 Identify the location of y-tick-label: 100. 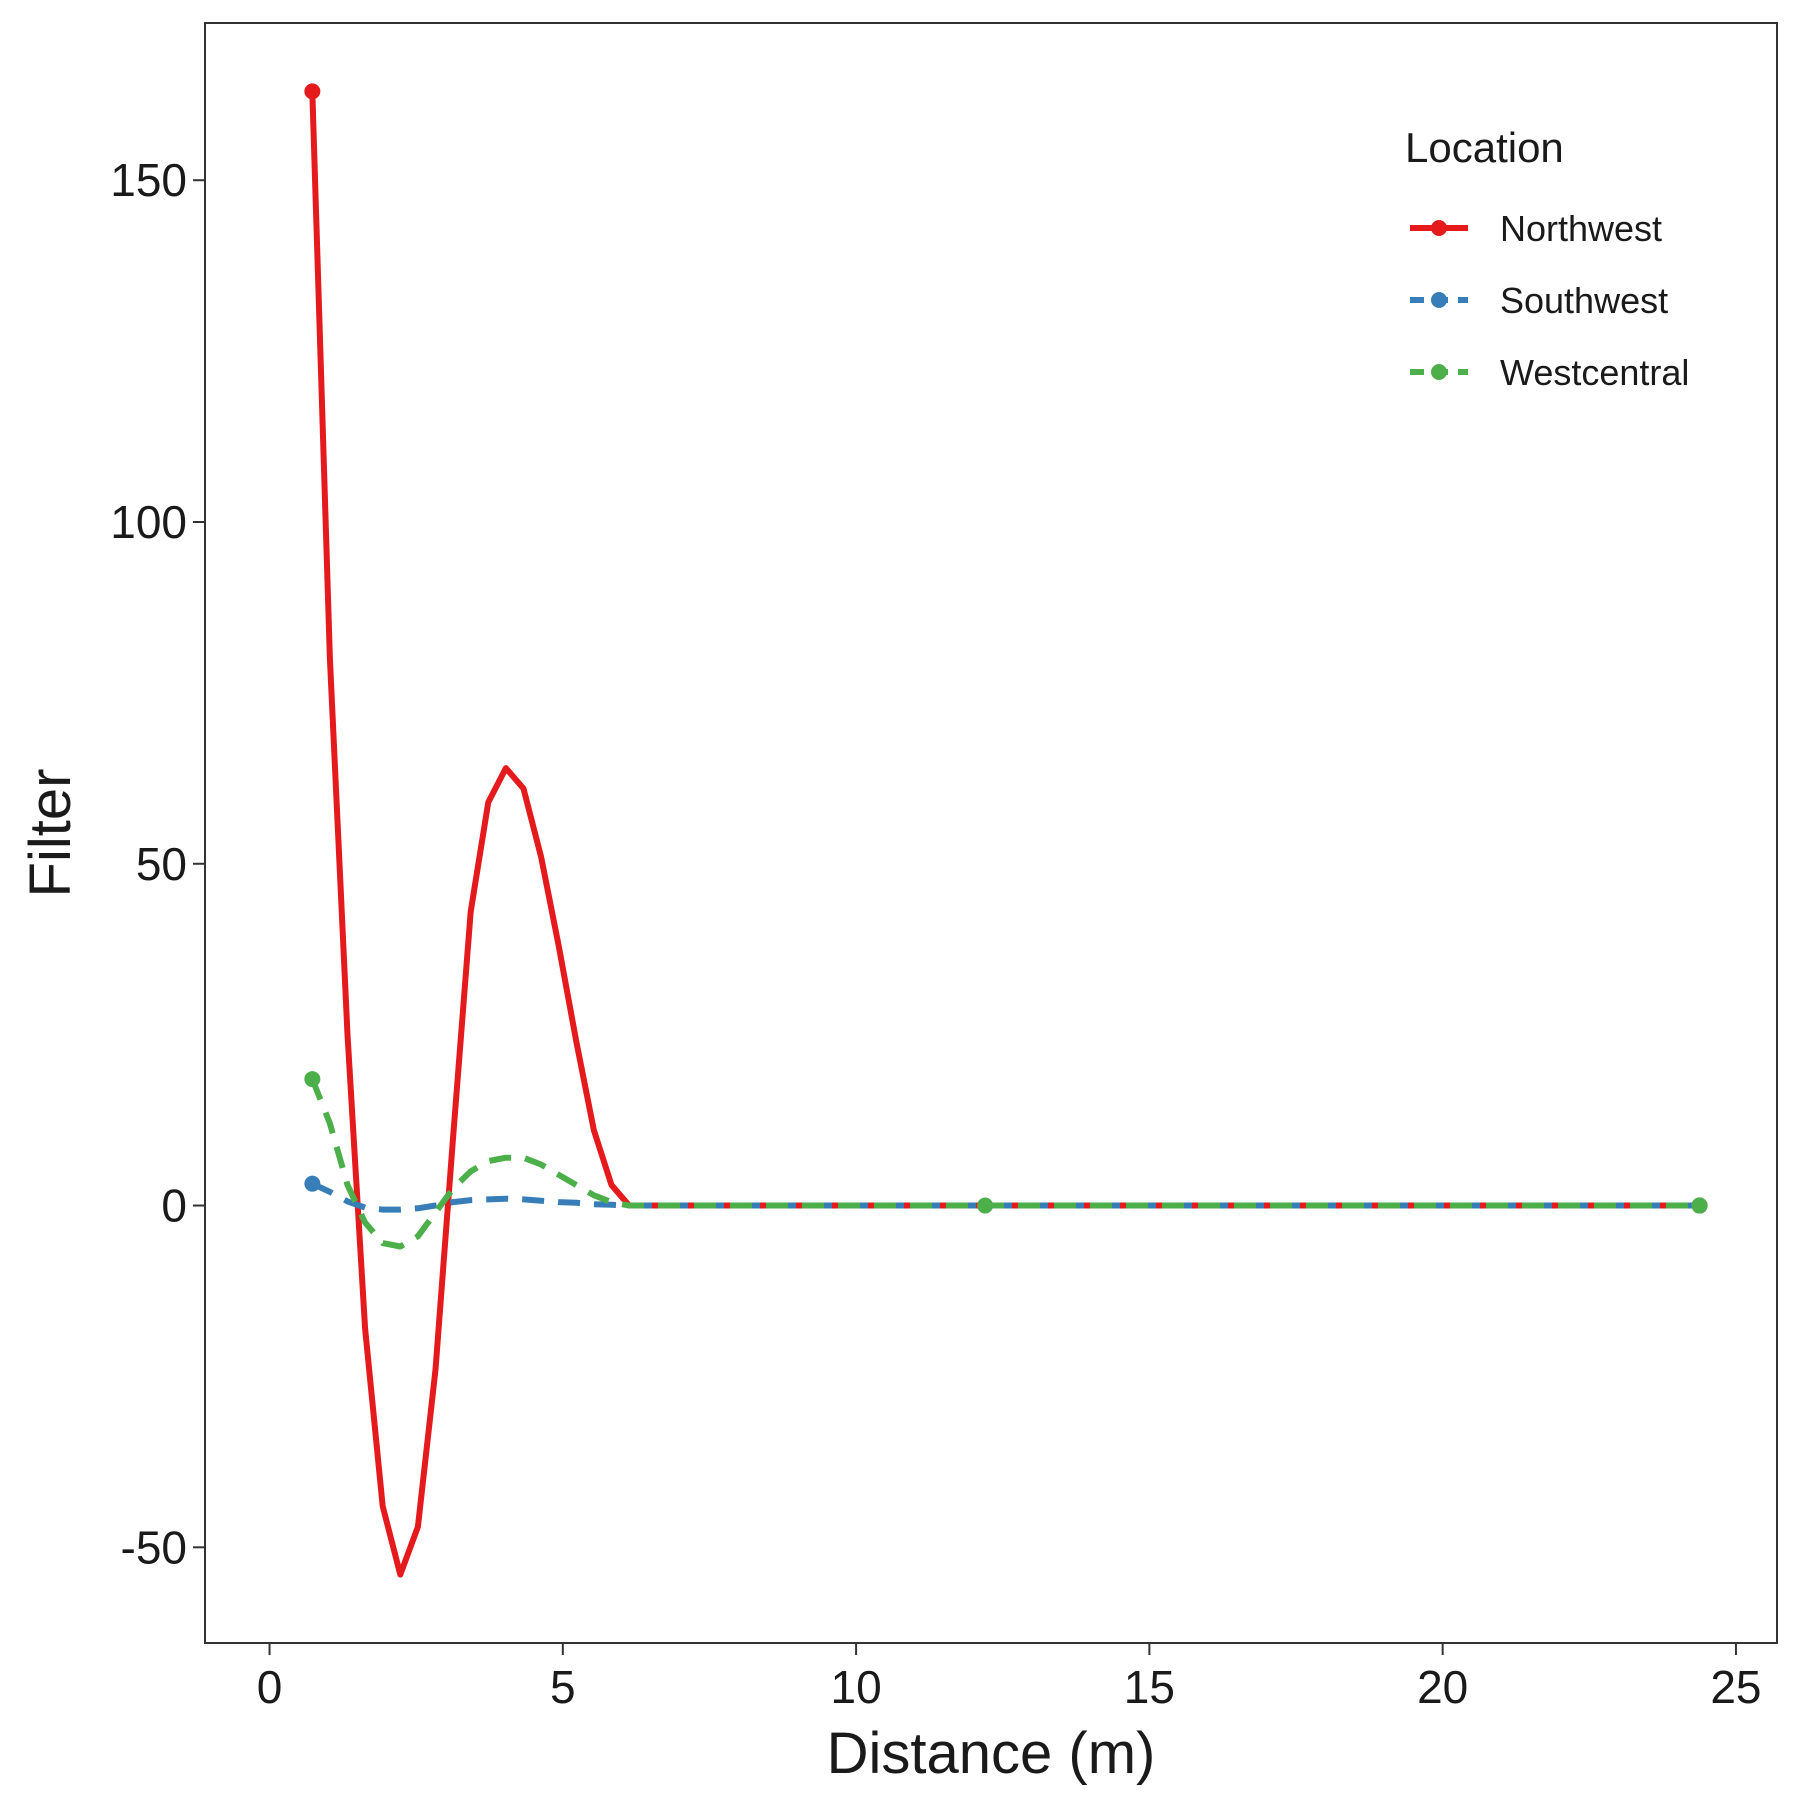
(148, 522).